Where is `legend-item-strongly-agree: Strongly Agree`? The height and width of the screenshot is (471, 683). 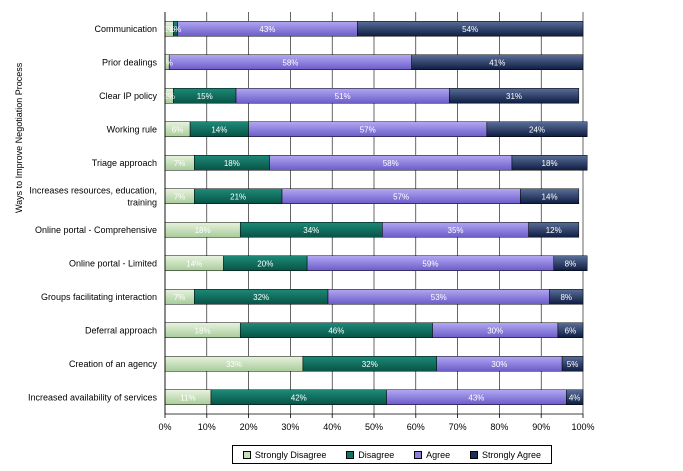 legend-item-strongly-agree: Strongly Agree is located at coordinates (505, 455).